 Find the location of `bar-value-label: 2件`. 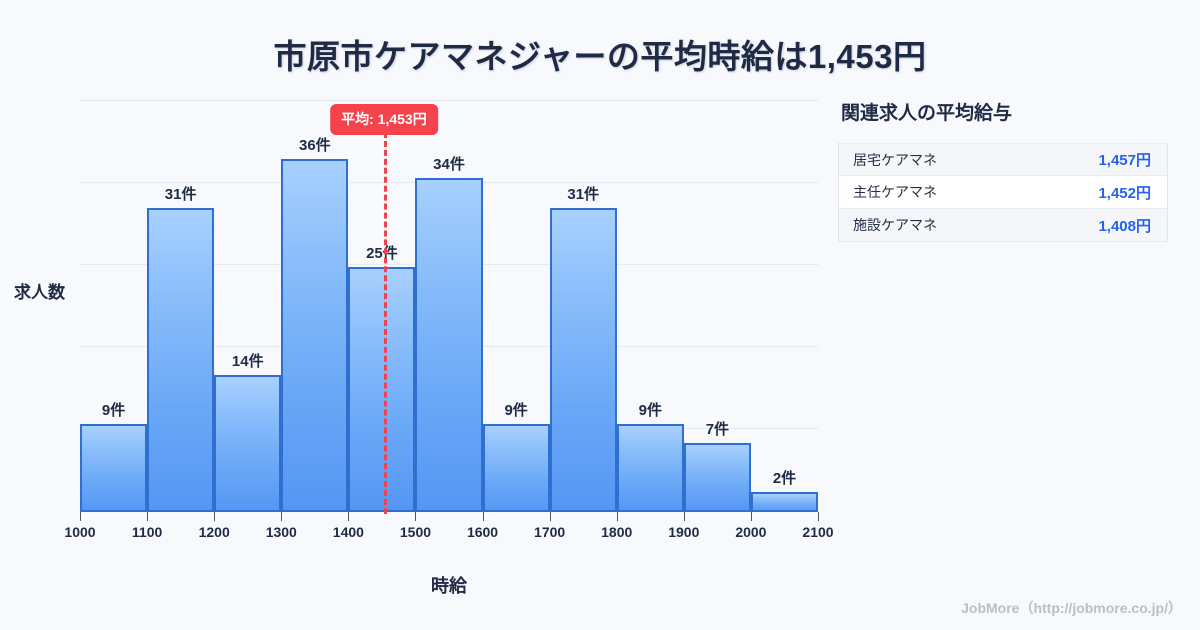

bar-value-label: 2件 is located at coordinates (784, 479).